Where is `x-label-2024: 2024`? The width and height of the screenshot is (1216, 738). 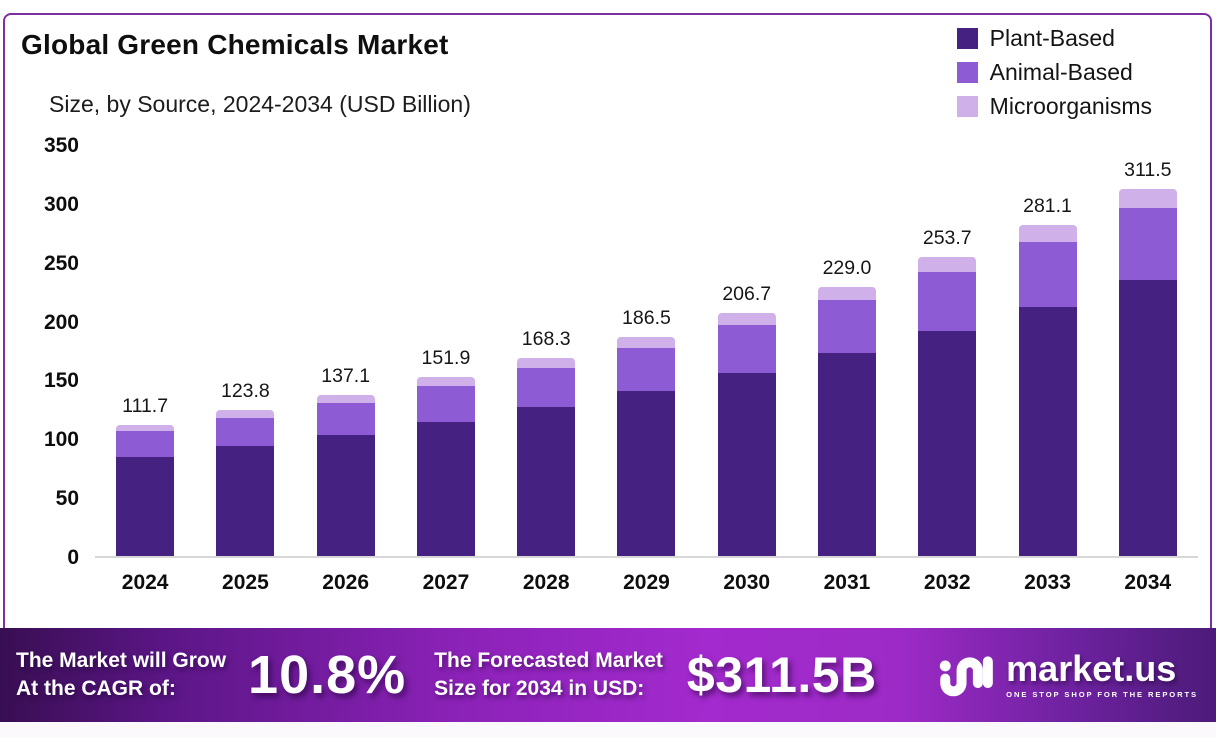
x-label-2024: 2024 is located at coordinates (145, 582).